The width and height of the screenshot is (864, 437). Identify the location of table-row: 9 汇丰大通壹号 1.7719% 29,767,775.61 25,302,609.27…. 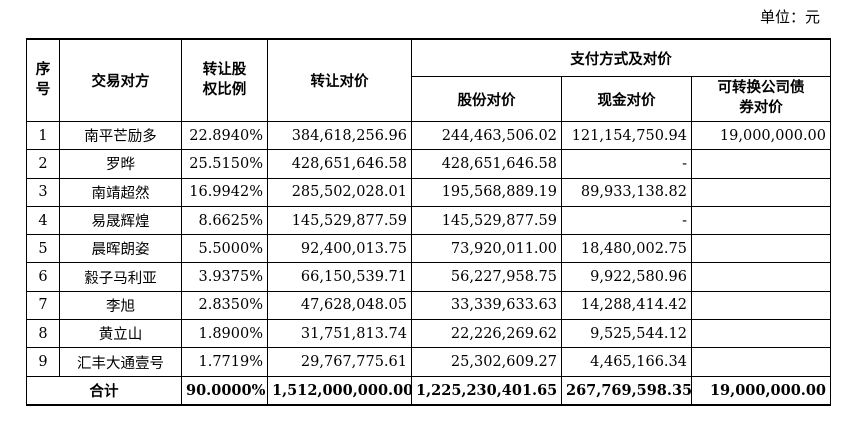
(429, 362).